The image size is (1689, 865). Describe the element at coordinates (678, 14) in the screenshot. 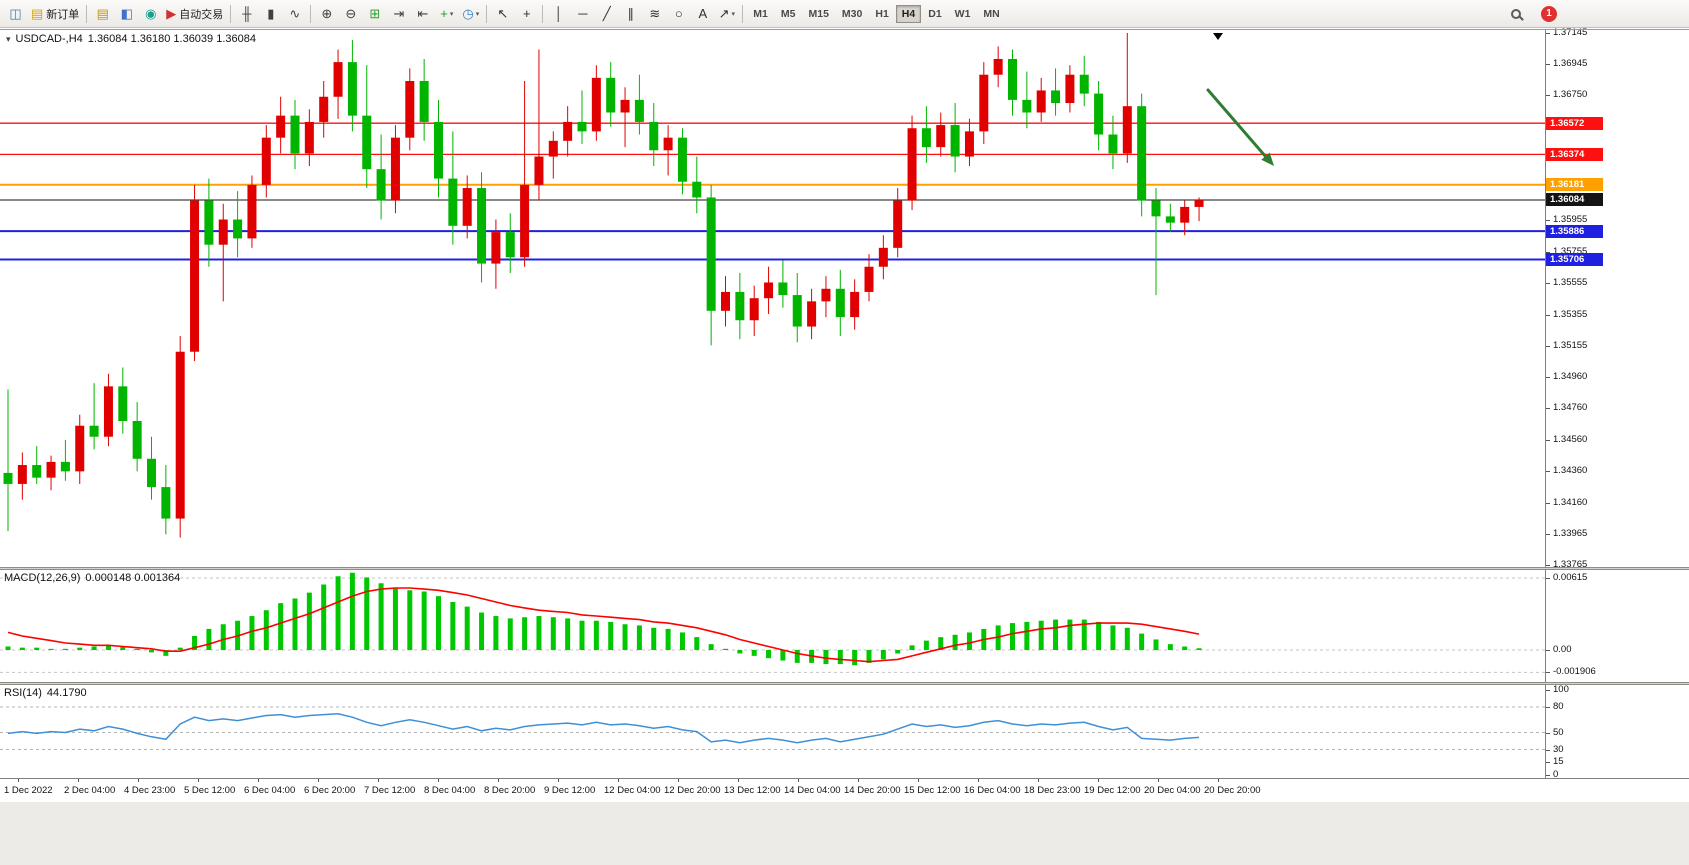

I see `shapes-icon: ○` at that location.